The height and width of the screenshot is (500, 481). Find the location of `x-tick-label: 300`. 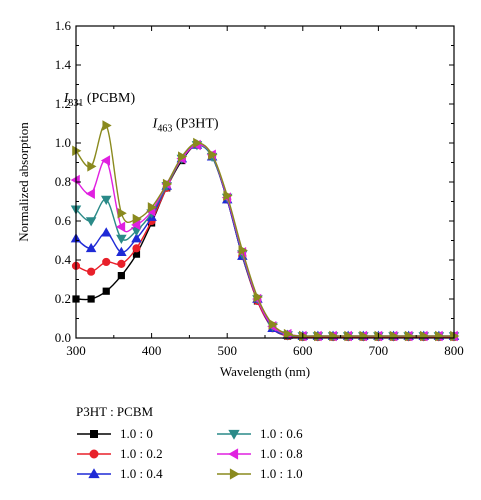

x-tick-label: 300 is located at coordinates (76, 350).